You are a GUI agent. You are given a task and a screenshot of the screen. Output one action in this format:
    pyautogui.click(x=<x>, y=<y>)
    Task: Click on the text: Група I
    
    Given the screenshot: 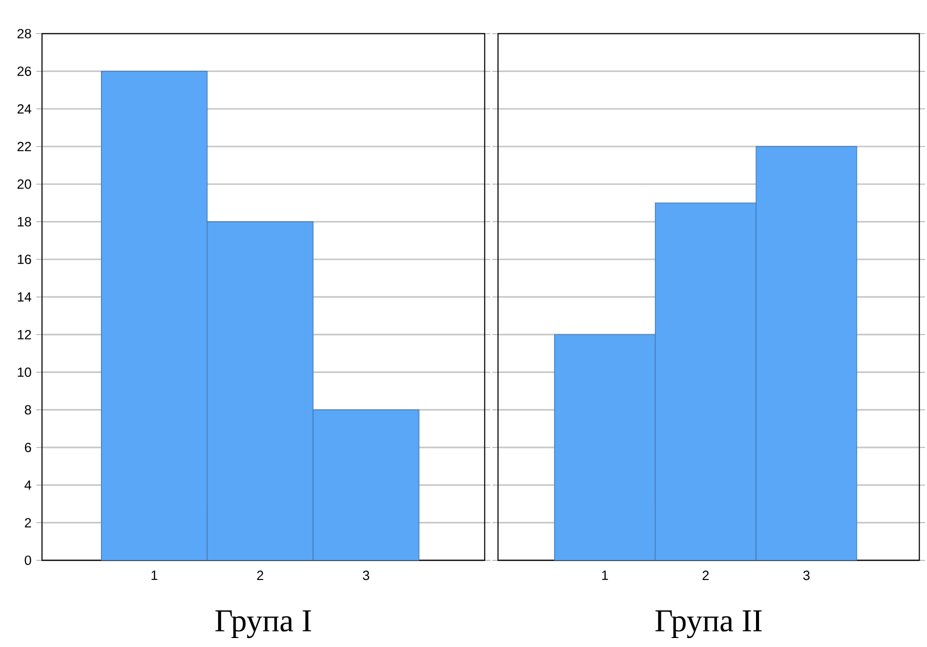 What is the action you would take?
    pyautogui.click(x=263, y=624)
    